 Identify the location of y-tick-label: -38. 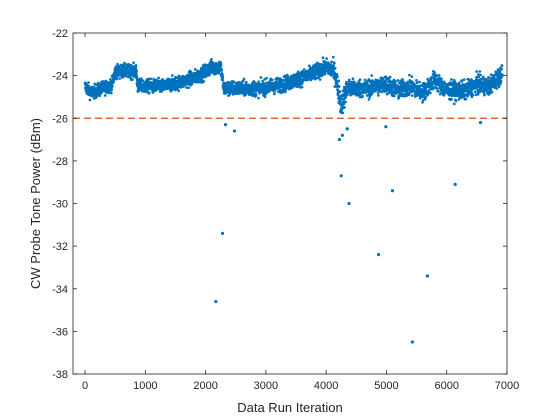
(60, 375).